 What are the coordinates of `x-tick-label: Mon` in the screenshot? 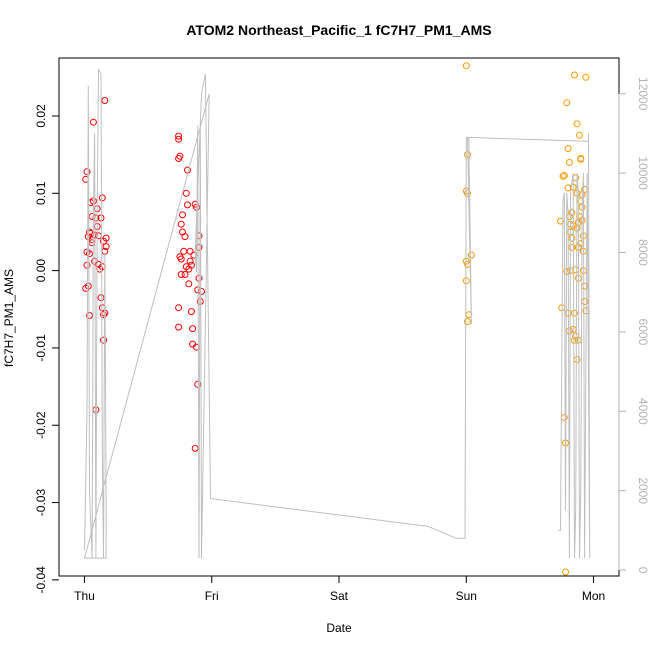 It's located at (593, 596).